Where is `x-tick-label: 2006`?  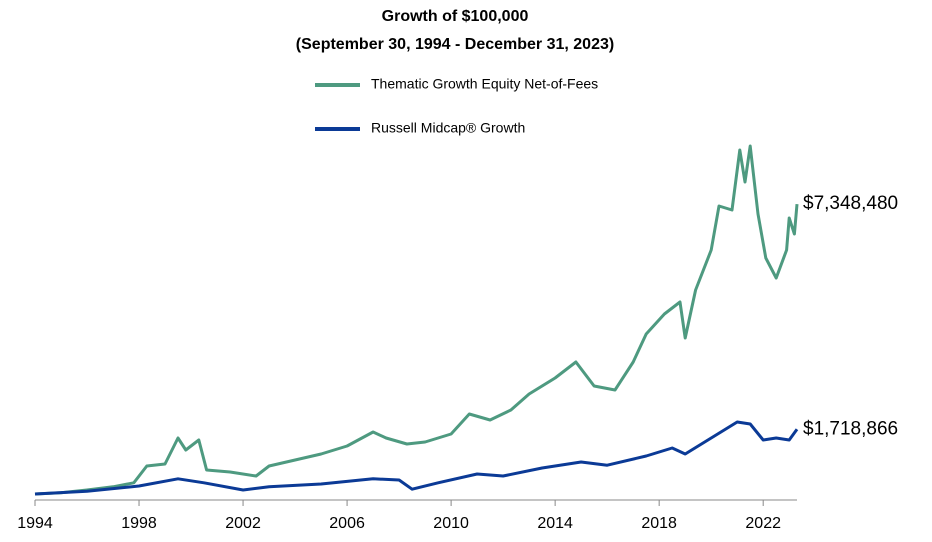 x-tick-label: 2006 is located at coordinates (347, 523).